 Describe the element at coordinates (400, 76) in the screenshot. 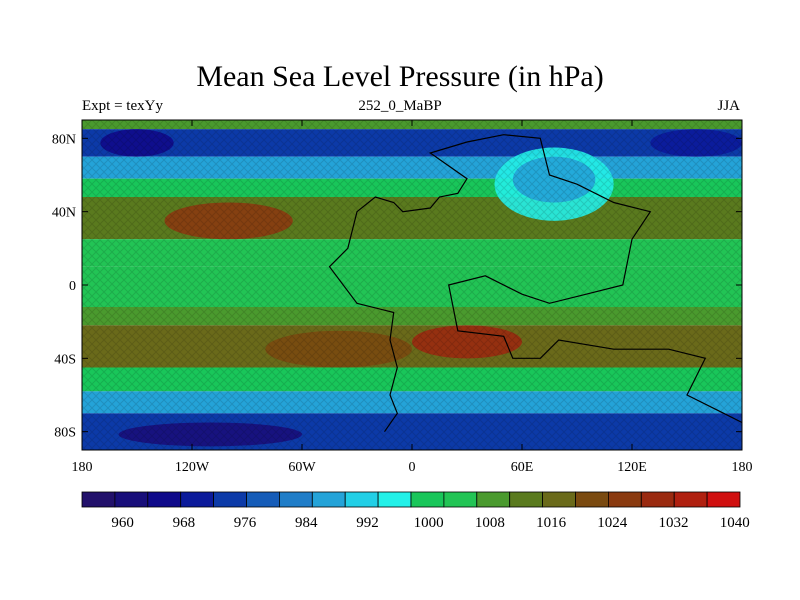

I see `map-title: Mean Sea Level Pressure (in hPa)` at that location.